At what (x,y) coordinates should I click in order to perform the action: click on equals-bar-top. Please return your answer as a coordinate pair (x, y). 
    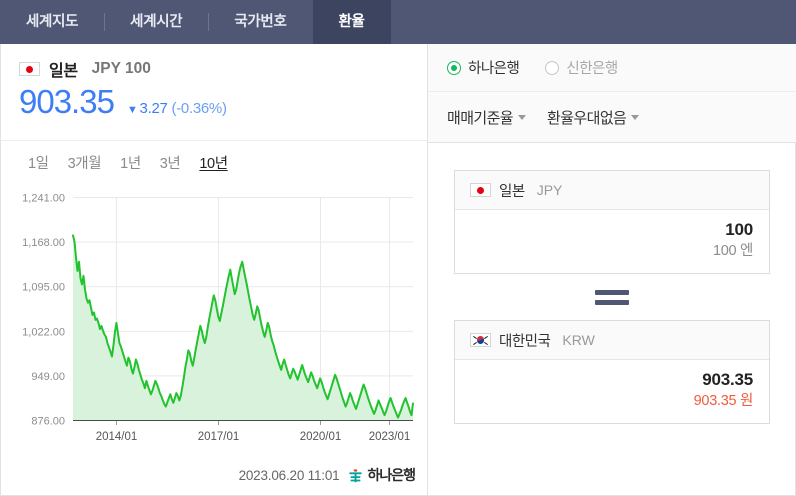
    Looking at the image, I should click on (612, 292).